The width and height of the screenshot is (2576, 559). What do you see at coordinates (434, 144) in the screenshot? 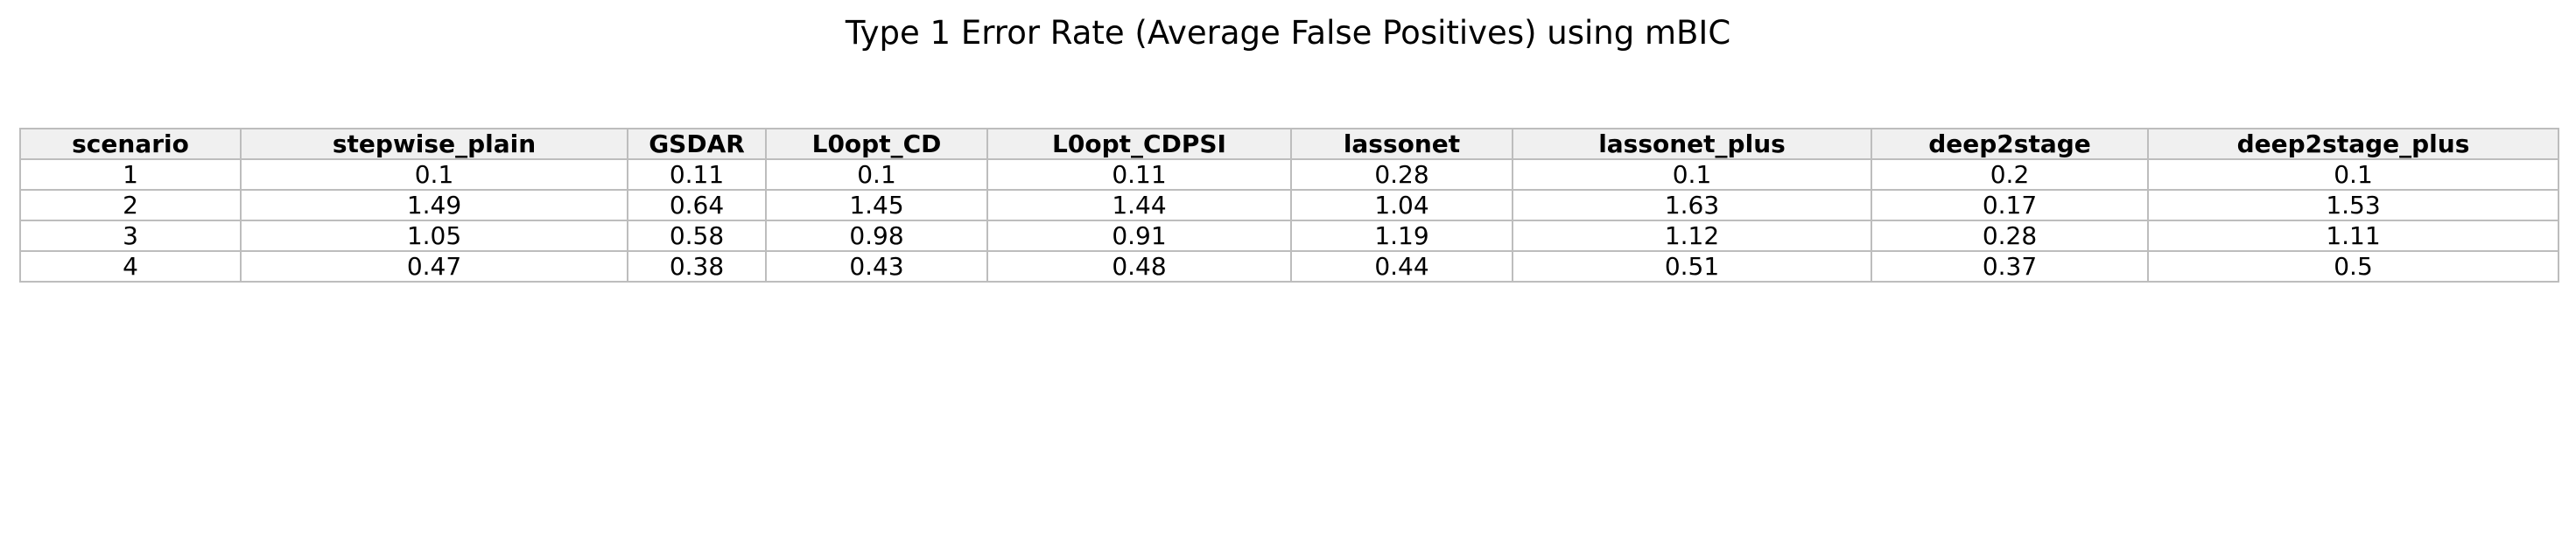
I see `column-header: stepwise_plain` at bounding box center [434, 144].